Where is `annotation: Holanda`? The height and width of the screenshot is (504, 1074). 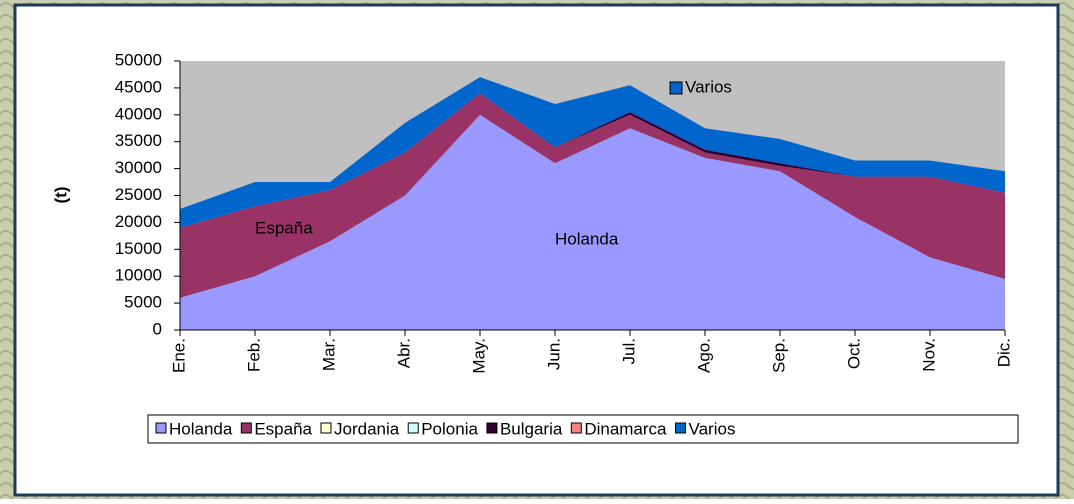 annotation: Holanda is located at coordinates (587, 238).